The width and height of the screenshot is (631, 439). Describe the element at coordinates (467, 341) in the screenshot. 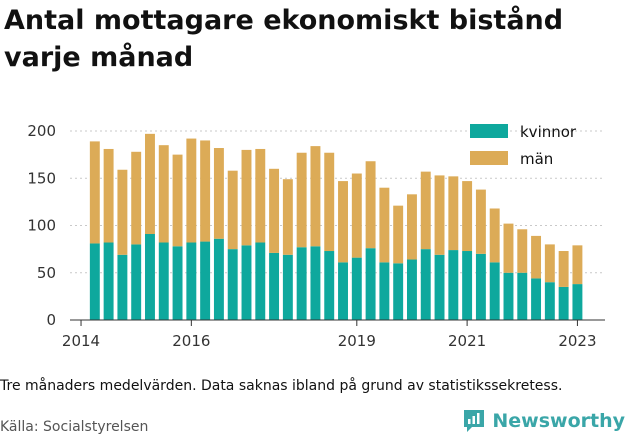

I see `x-tick-label: 2021` at that location.